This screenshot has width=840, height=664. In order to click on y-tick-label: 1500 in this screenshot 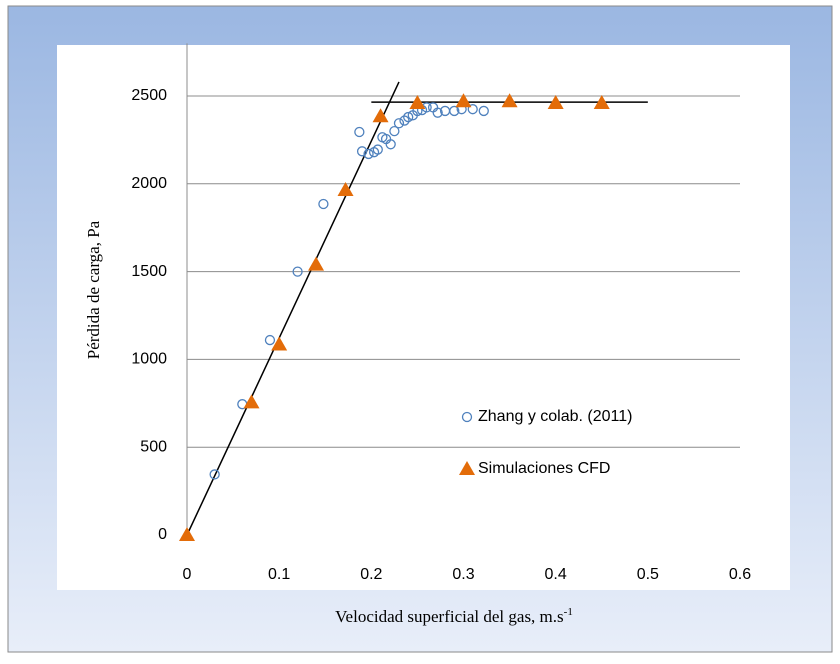, I will do `click(149, 271)`.